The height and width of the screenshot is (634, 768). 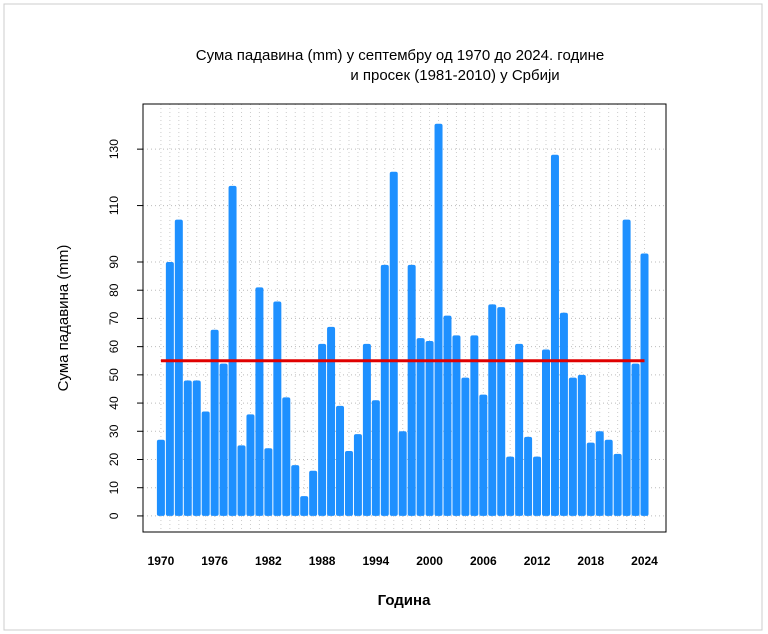 What do you see at coordinates (114, 375) in the screenshot?
I see `y-tick-label: 50` at bounding box center [114, 375].